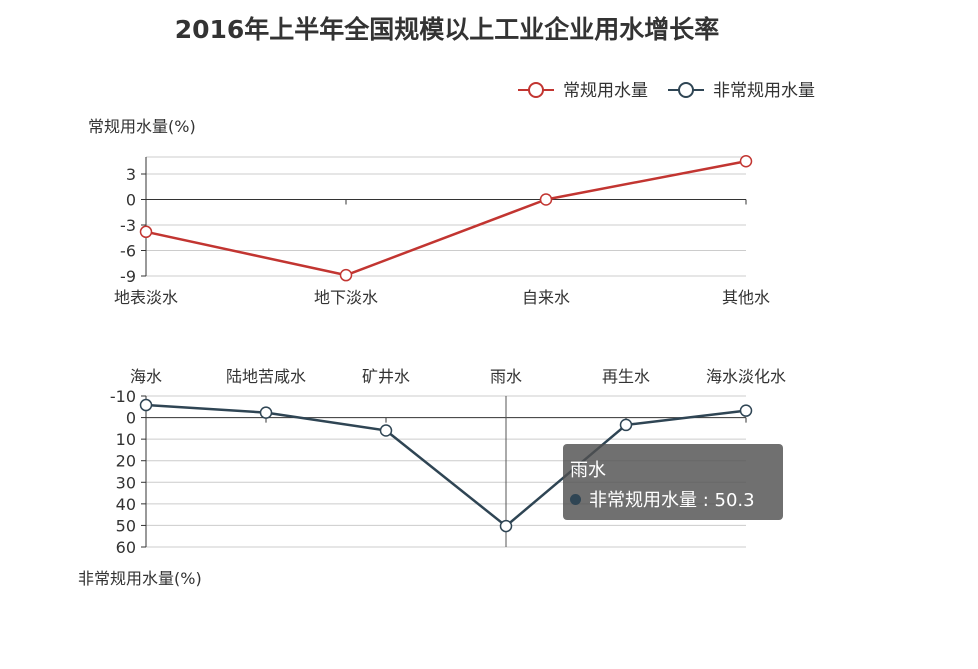 This screenshot has width=978, height=669. I want to click on legend-item-regular: 常规用水量, so click(583, 91).